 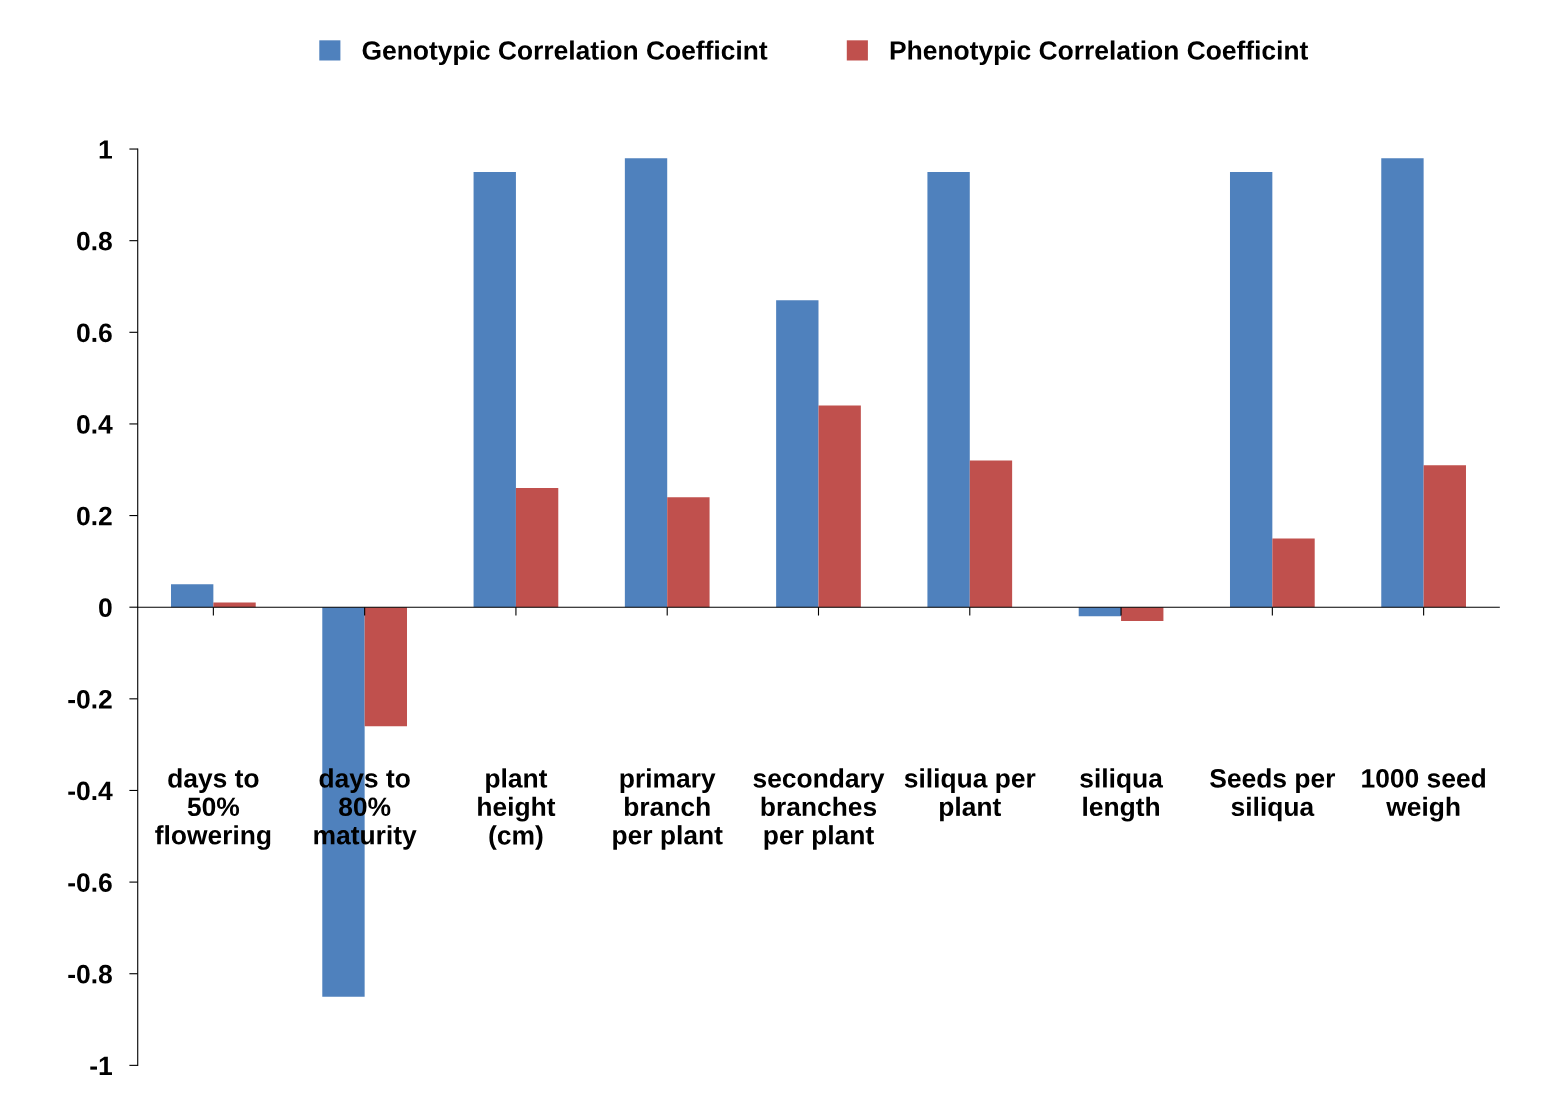 I want to click on x-tick-label: primary branch per plant, so click(x=668, y=809).